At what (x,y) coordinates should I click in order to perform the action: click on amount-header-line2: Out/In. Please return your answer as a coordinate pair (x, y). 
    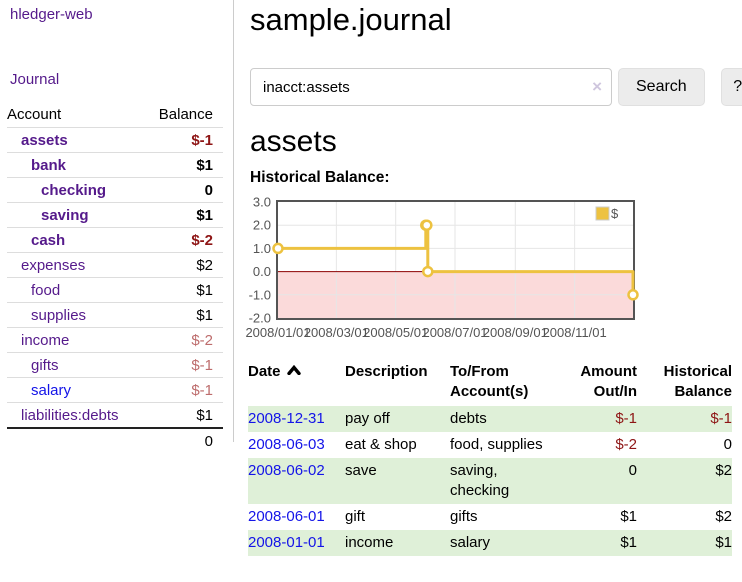
    Looking at the image, I should click on (615, 391).